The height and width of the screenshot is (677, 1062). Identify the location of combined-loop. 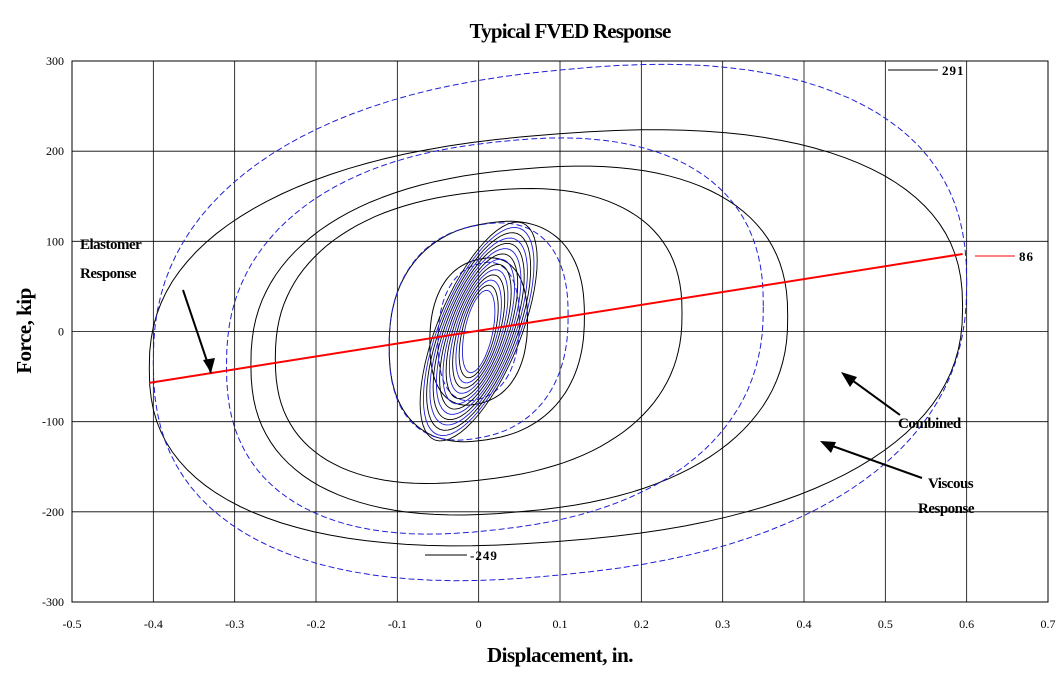
(478, 331).